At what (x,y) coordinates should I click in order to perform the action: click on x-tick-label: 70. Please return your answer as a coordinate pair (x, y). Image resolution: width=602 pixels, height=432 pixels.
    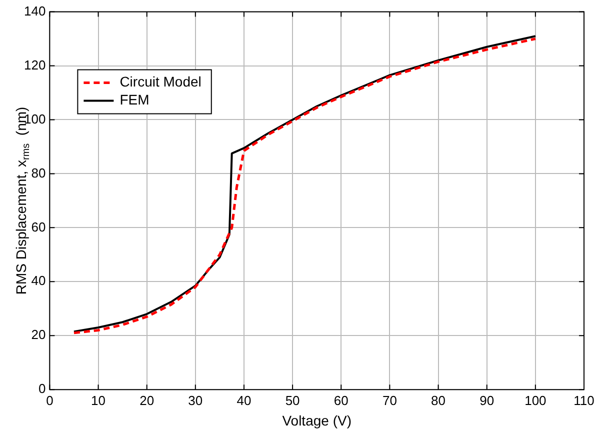
    Looking at the image, I should click on (389, 400).